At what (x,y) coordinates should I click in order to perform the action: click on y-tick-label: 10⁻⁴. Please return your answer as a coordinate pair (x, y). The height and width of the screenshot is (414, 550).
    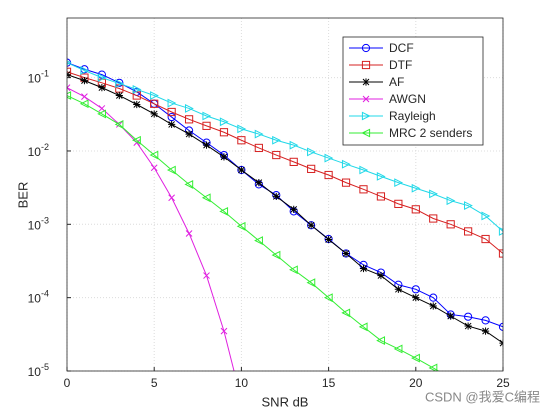
    Looking at the image, I should click on (38, 297).